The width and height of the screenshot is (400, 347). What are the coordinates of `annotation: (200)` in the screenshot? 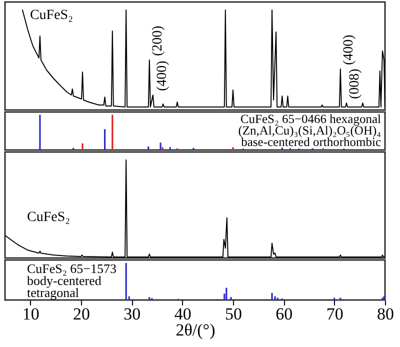 It's located at (158, 40).